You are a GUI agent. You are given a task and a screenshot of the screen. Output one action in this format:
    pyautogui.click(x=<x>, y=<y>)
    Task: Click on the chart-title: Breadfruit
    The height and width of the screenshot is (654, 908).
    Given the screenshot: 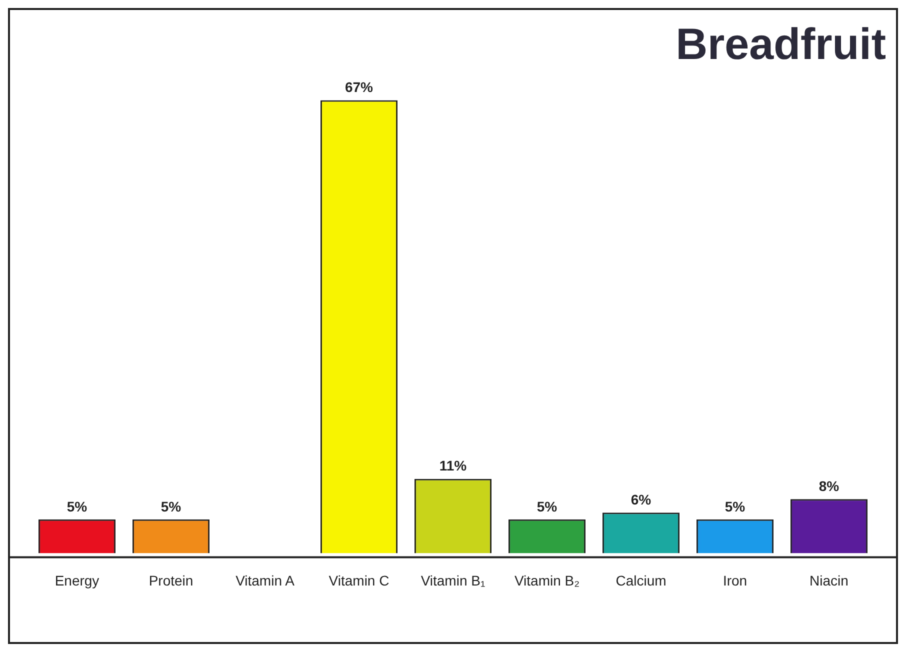 What is the action you would take?
    pyautogui.click(x=781, y=45)
    